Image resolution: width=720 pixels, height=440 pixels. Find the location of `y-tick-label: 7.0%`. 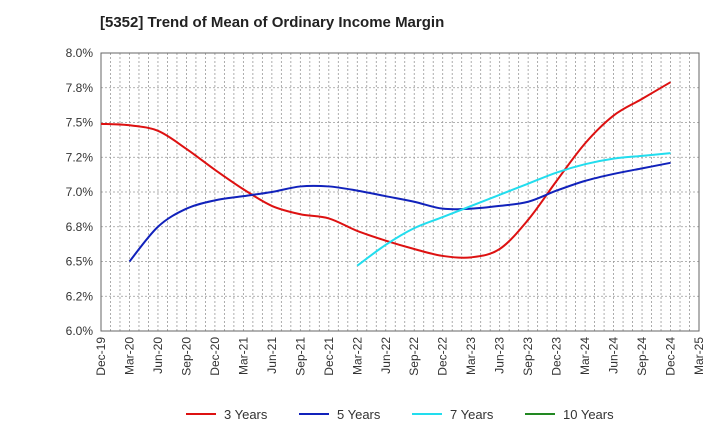

y-tick-label: 7.0% is located at coordinates (80, 192).